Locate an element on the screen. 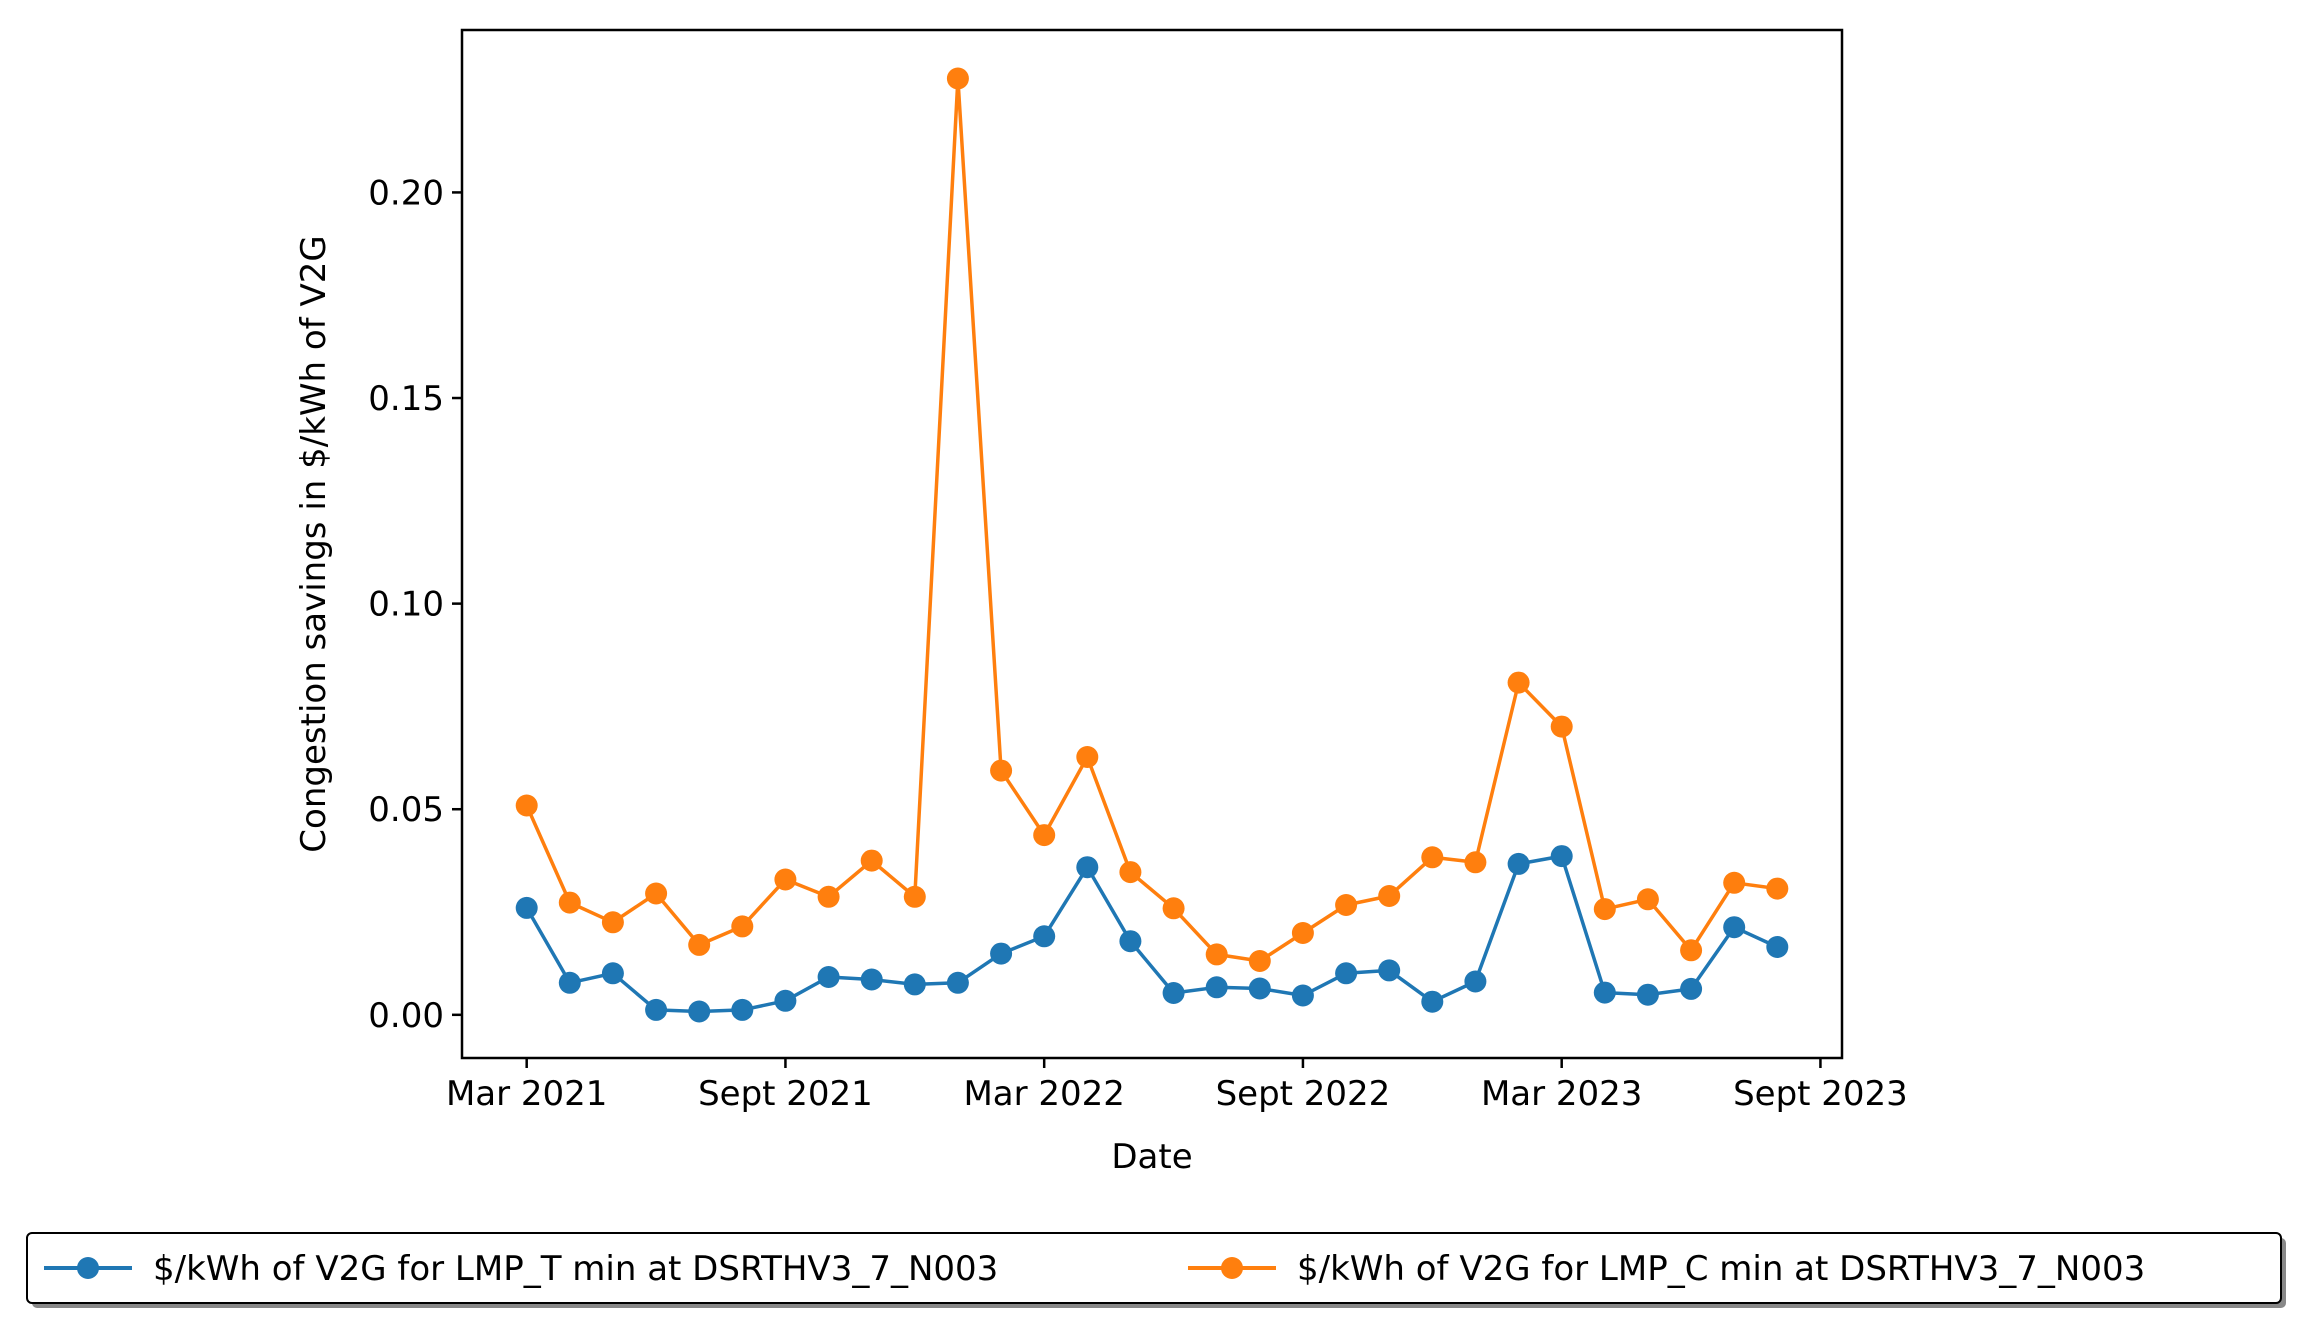 The width and height of the screenshot is (2297, 1339). legend-marker-c is located at coordinates (1232, 1268).